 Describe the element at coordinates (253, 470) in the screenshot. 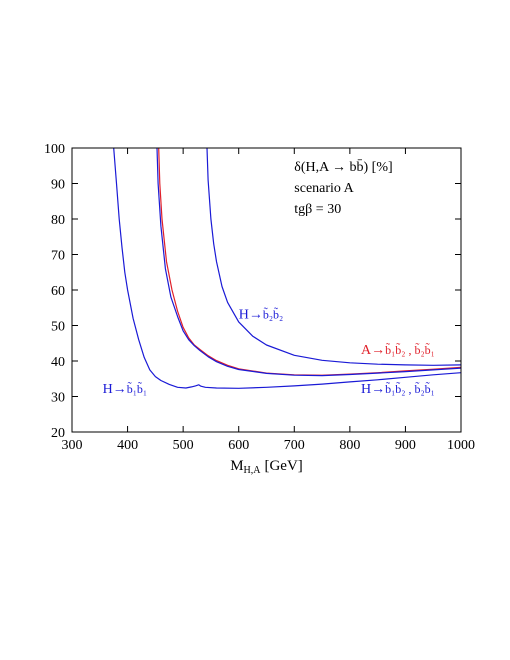

I see `x-axis-label-sub: H,A` at that location.